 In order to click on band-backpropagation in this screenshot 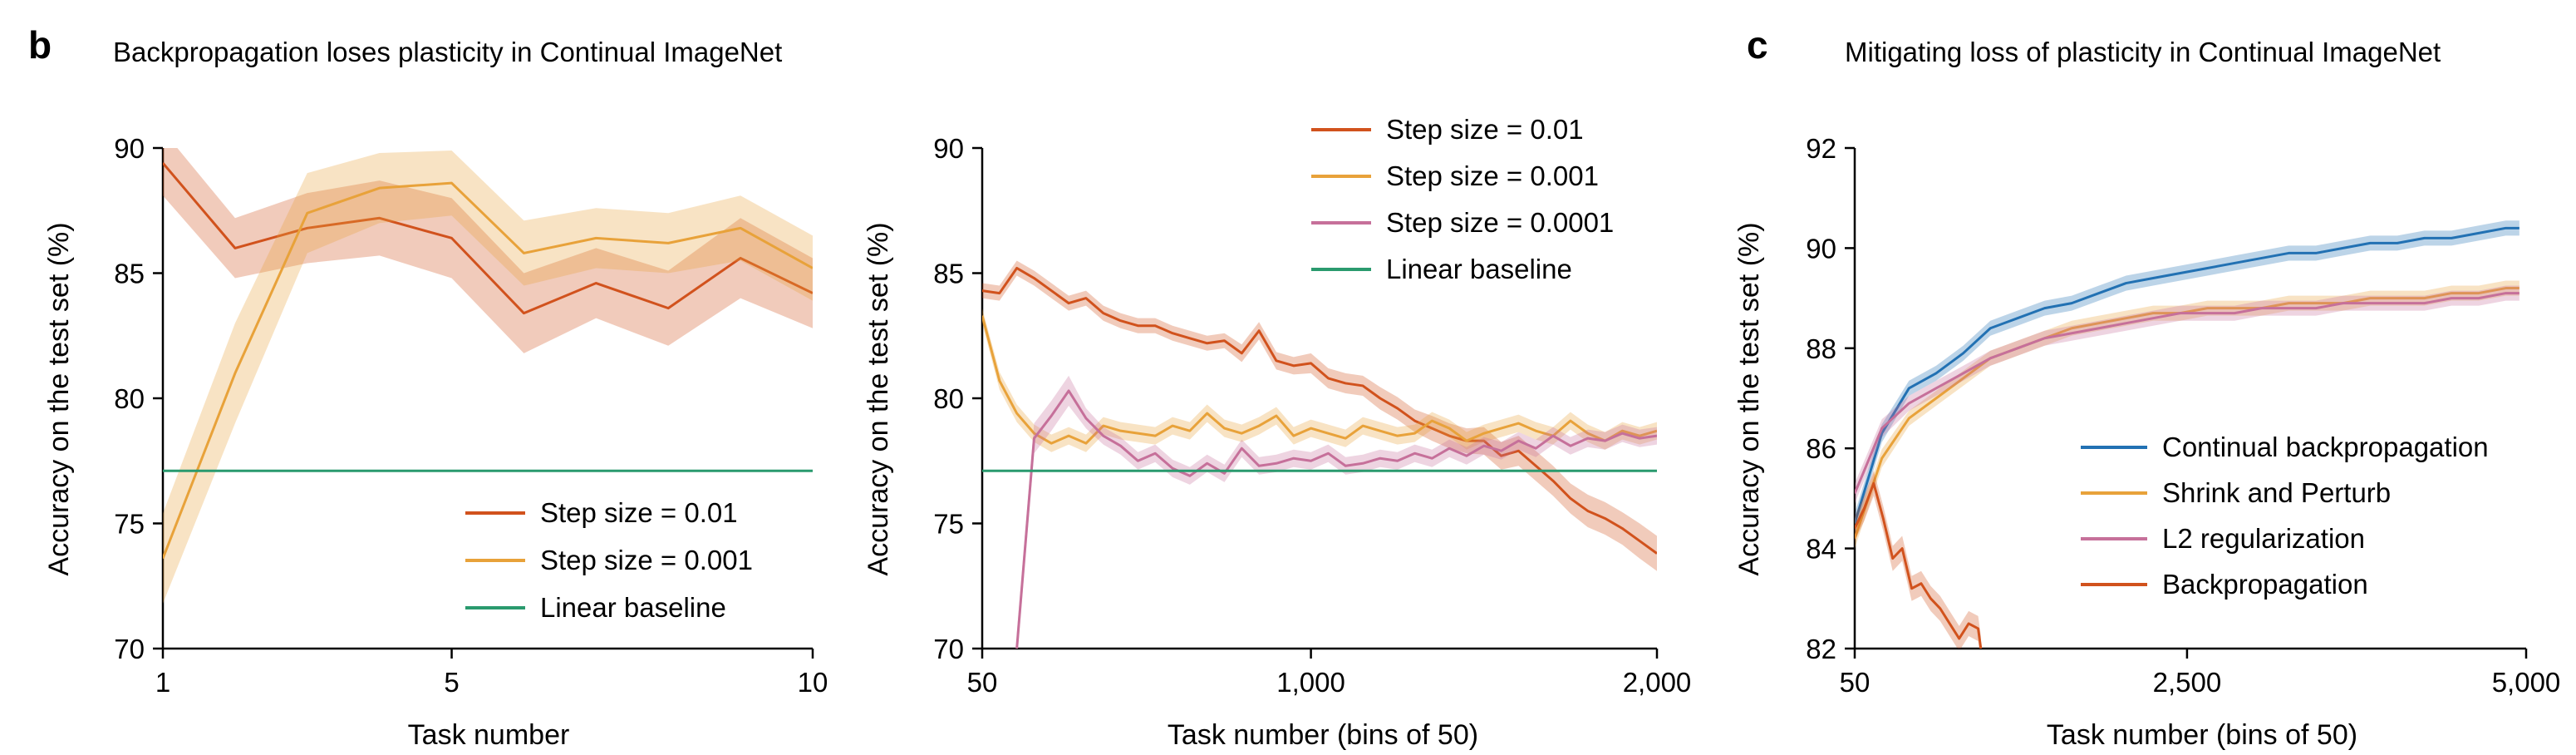, I will do `click(1918, 560)`.